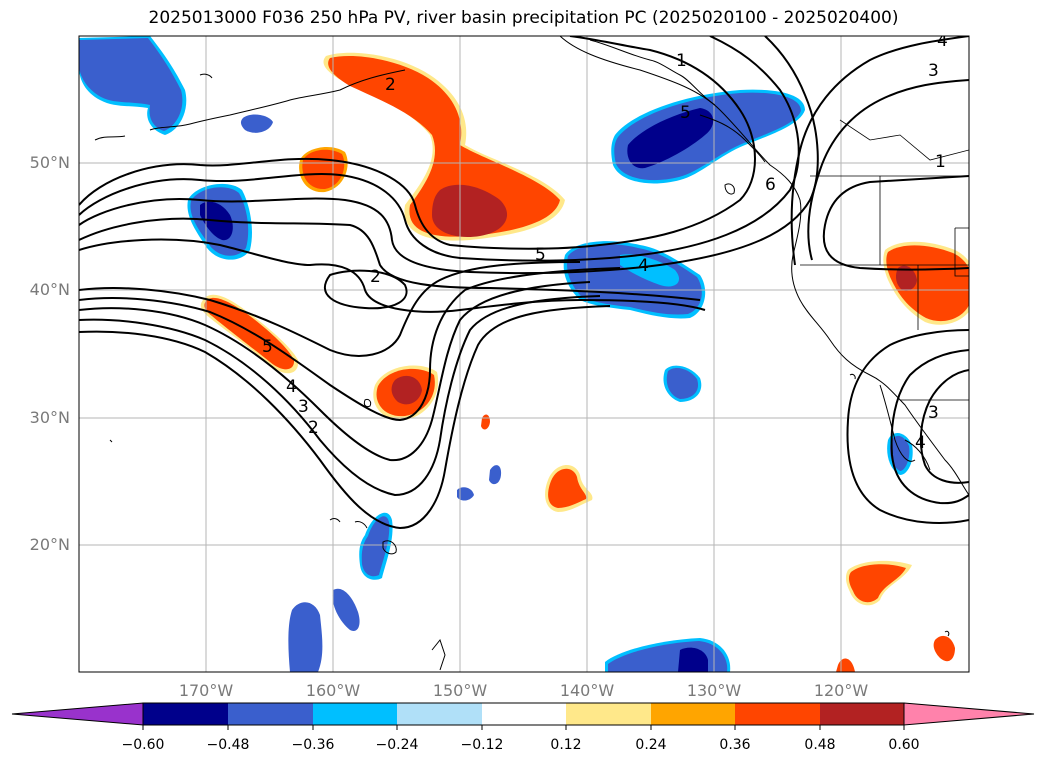 This screenshot has height=765, width=1047. Describe the element at coordinates (206, 690) in the screenshot. I see `lon-label: 170°W` at that location.